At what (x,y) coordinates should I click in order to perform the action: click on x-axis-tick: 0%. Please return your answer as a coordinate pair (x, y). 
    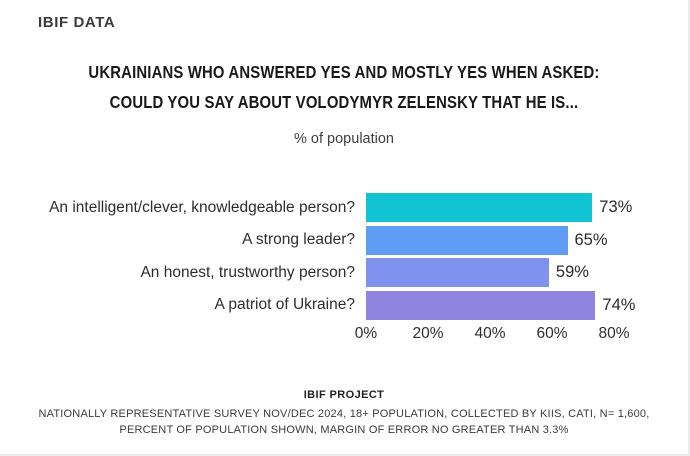
    Looking at the image, I should click on (366, 333).